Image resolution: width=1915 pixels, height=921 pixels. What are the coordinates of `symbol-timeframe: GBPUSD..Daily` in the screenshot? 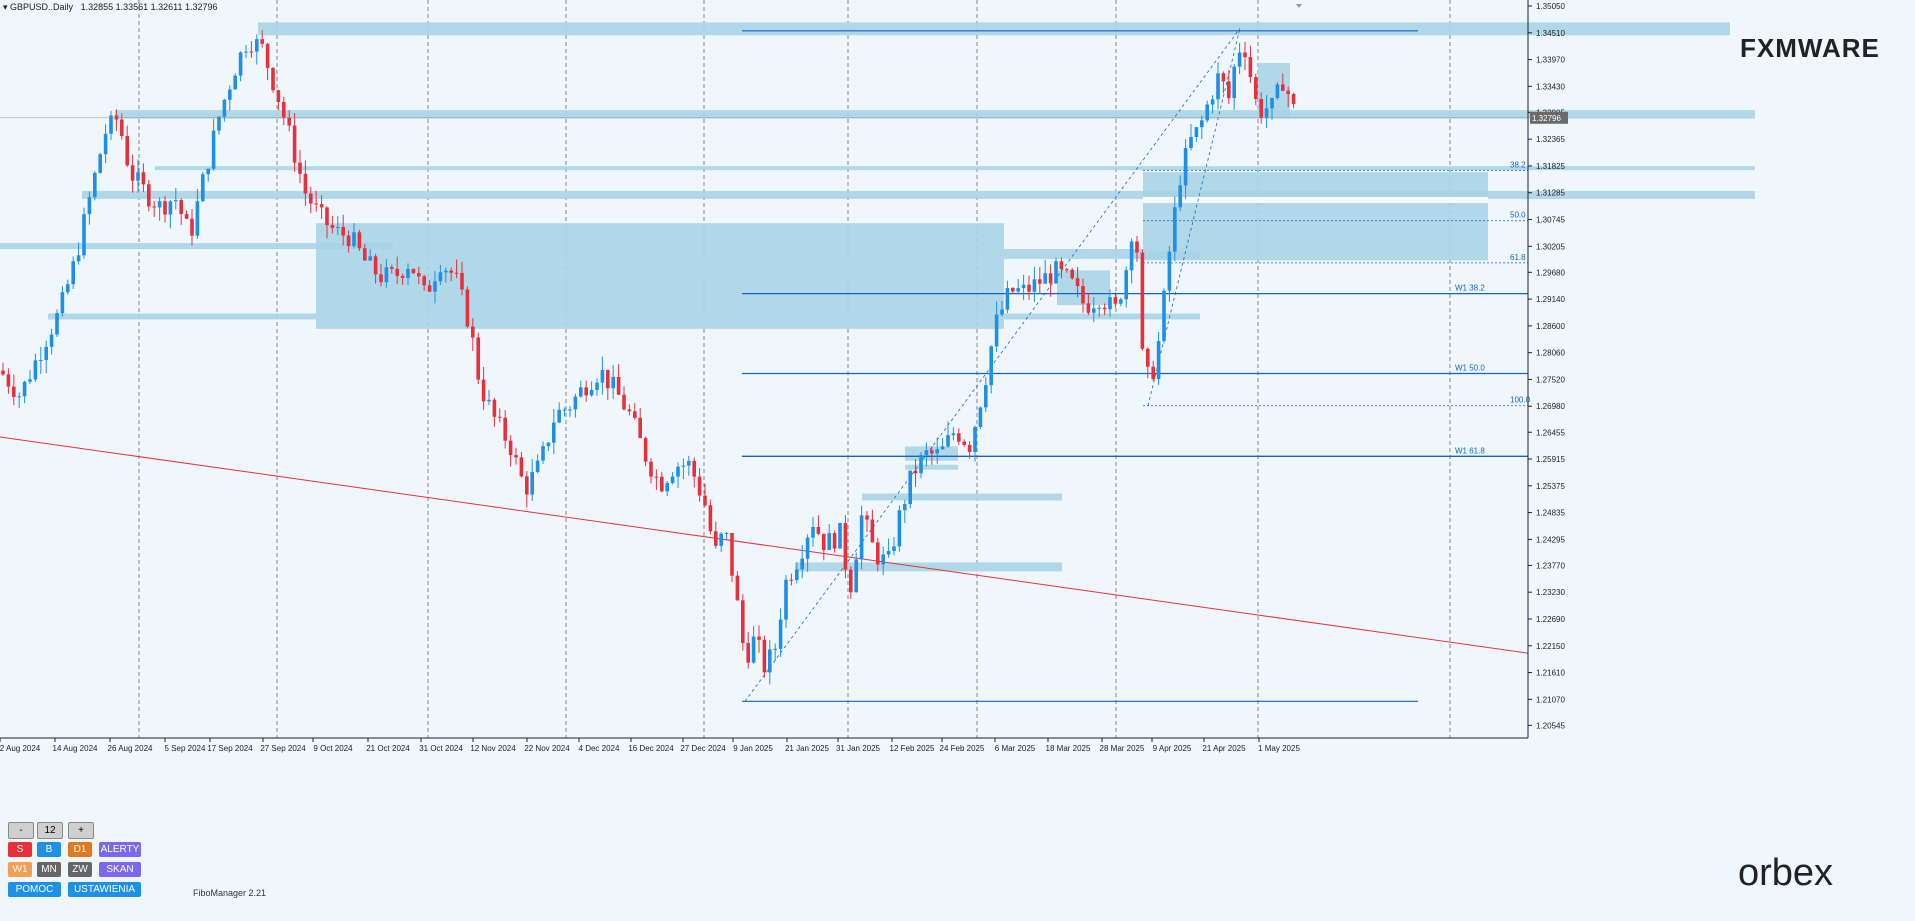 It's located at (42, 7).